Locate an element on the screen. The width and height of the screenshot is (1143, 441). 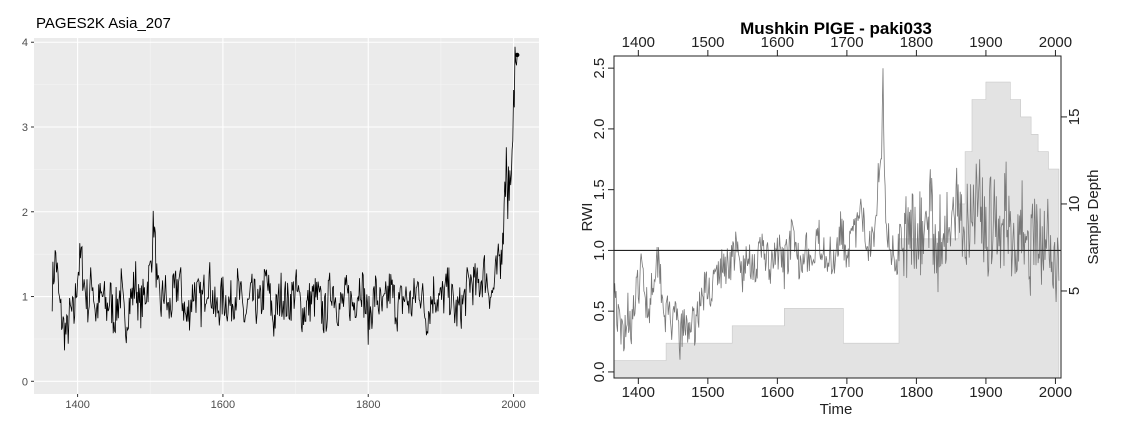
right-y-tick-label: 2.5 is located at coordinates (599, 68).